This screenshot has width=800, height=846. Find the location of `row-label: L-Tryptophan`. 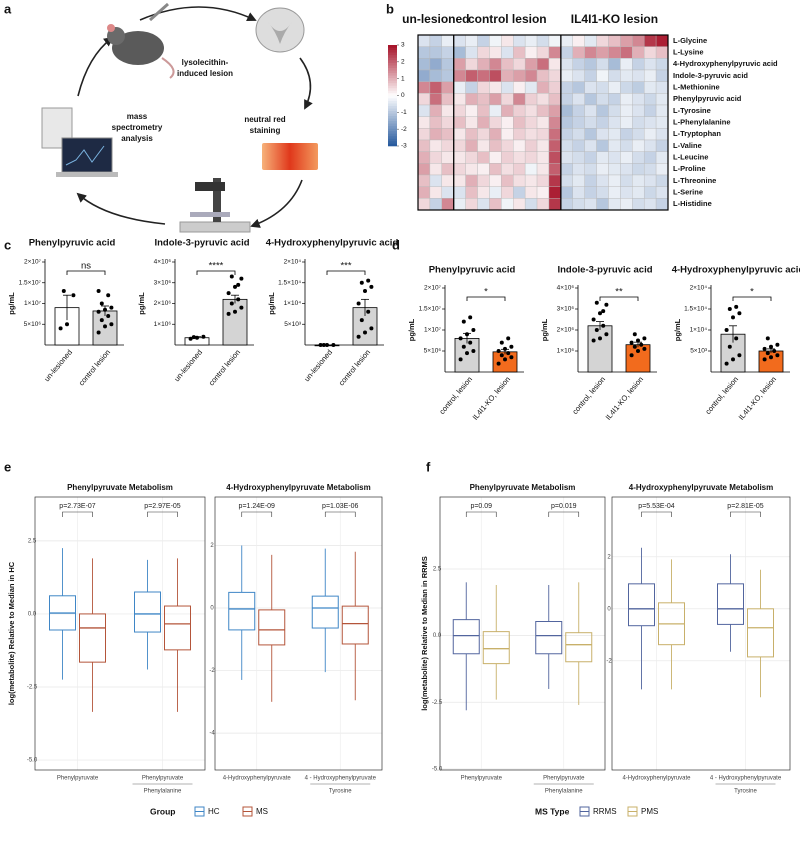

row-label: L-Tryptophan is located at coordinates (697, 133).